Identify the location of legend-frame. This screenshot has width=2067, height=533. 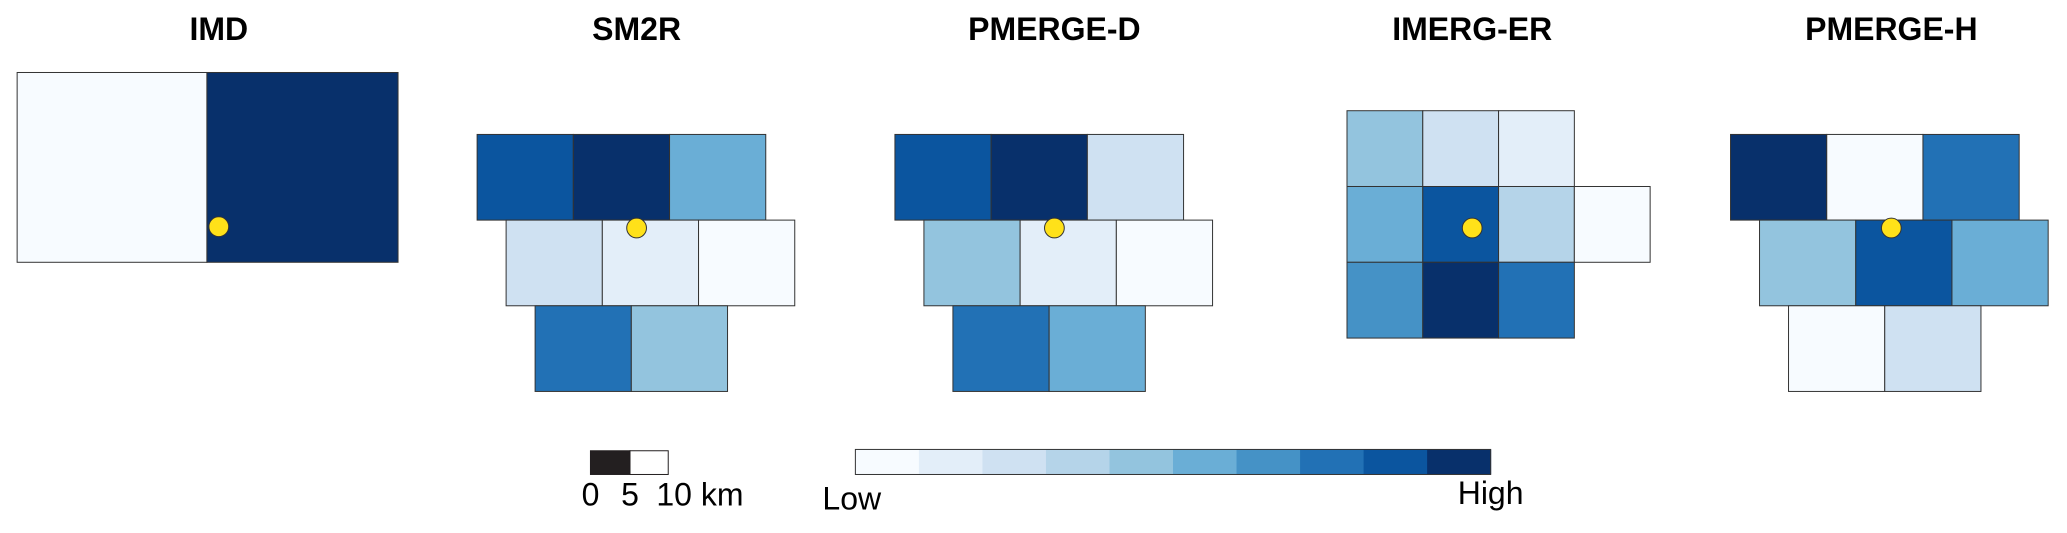
(1173, 461).